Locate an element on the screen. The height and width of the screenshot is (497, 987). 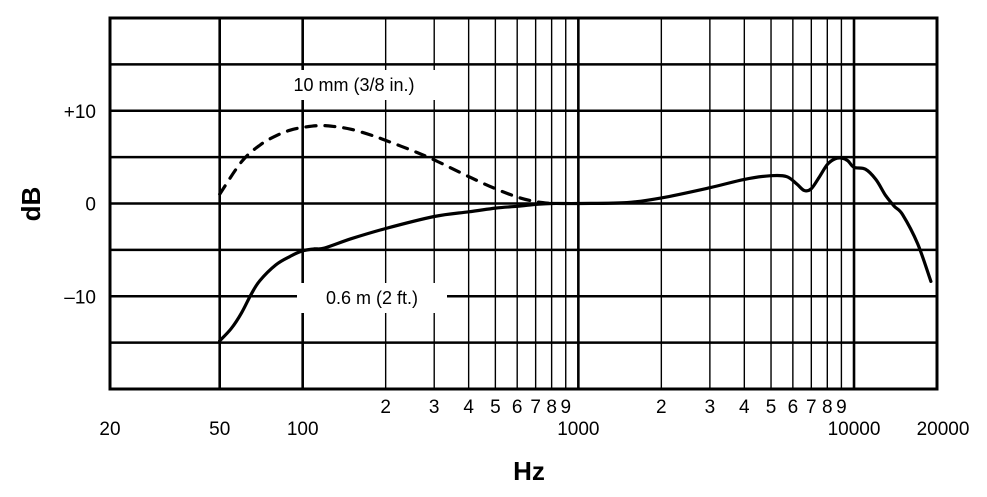
x-major-tick-label: 50 is located at coordinates (219, 429).